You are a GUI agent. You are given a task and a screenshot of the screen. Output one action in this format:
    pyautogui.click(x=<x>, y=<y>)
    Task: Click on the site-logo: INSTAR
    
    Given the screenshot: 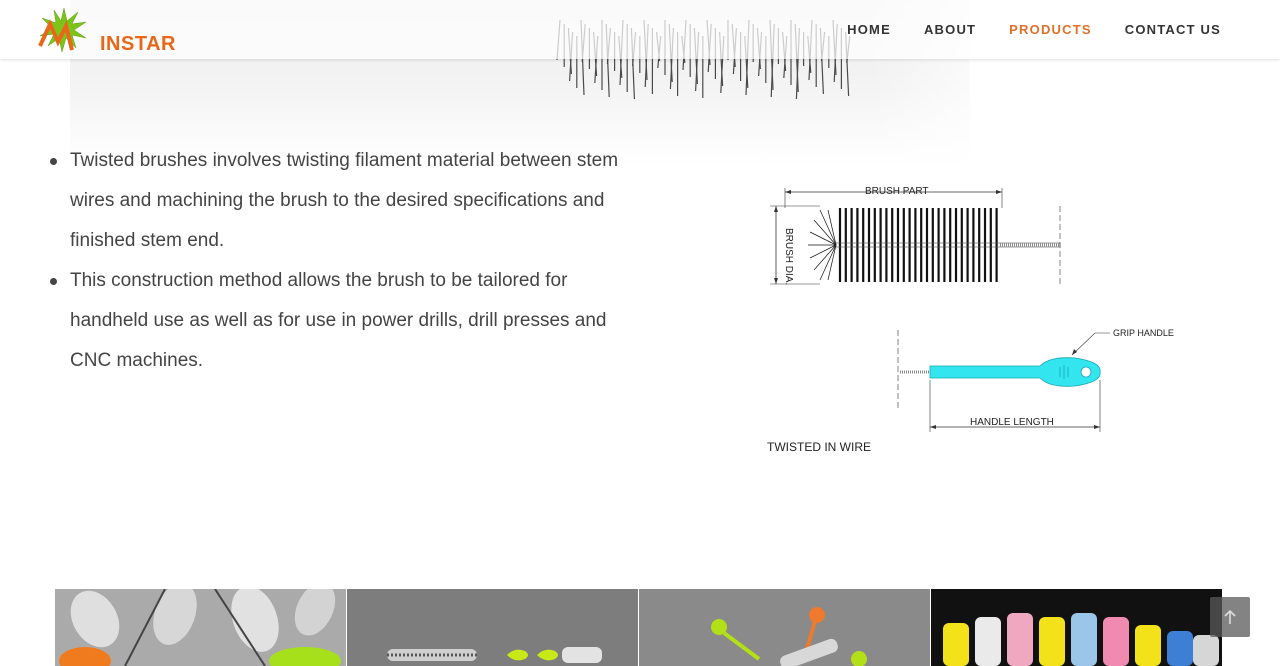 What is the action you would take?
    pyautogui.click(x=105, y=30)
    